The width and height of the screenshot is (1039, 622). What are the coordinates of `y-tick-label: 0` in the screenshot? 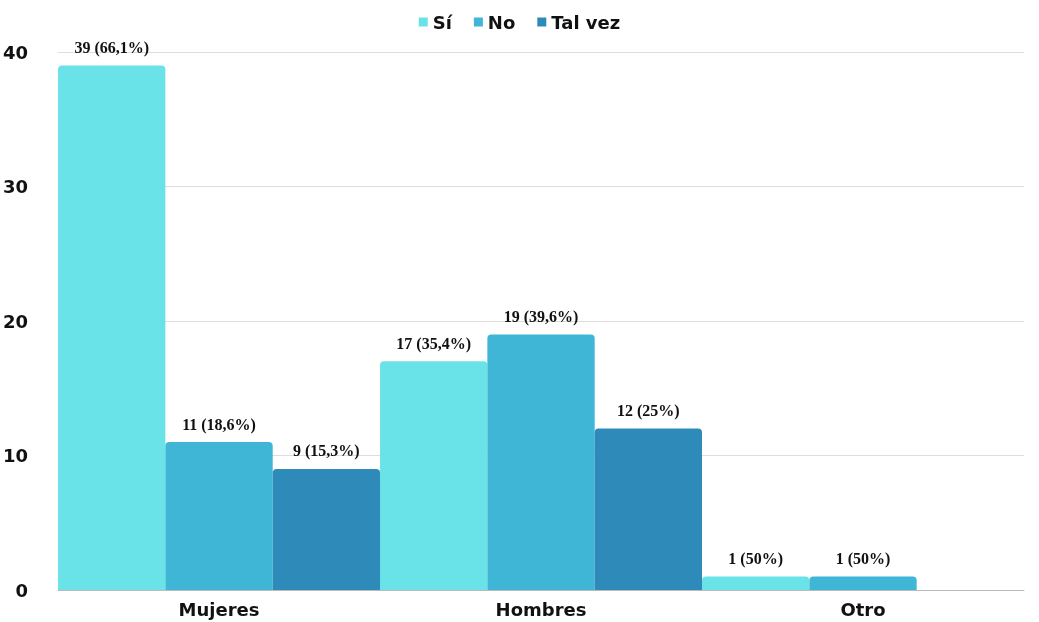 It's located at (22, 590).